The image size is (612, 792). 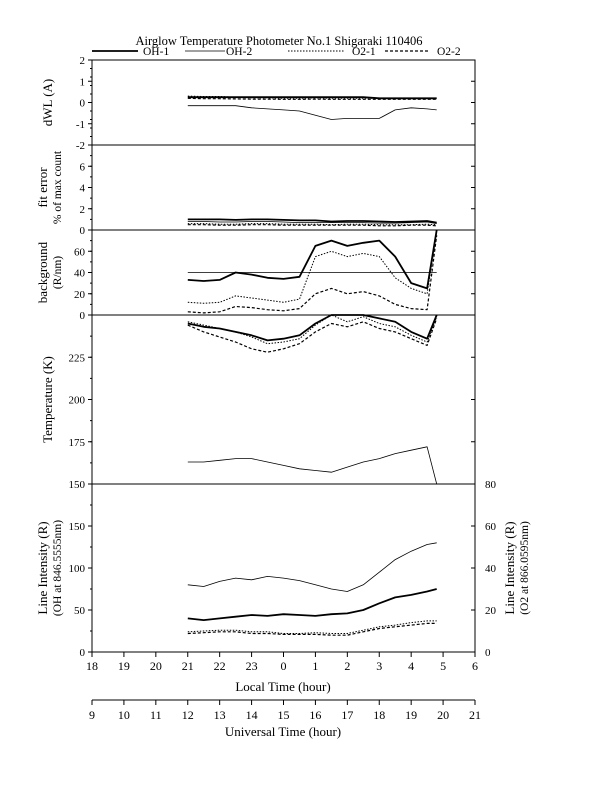 I want to click on panel-dWL: -2 -1 0 1 2 dWL (A), so click(x=258, y=103).